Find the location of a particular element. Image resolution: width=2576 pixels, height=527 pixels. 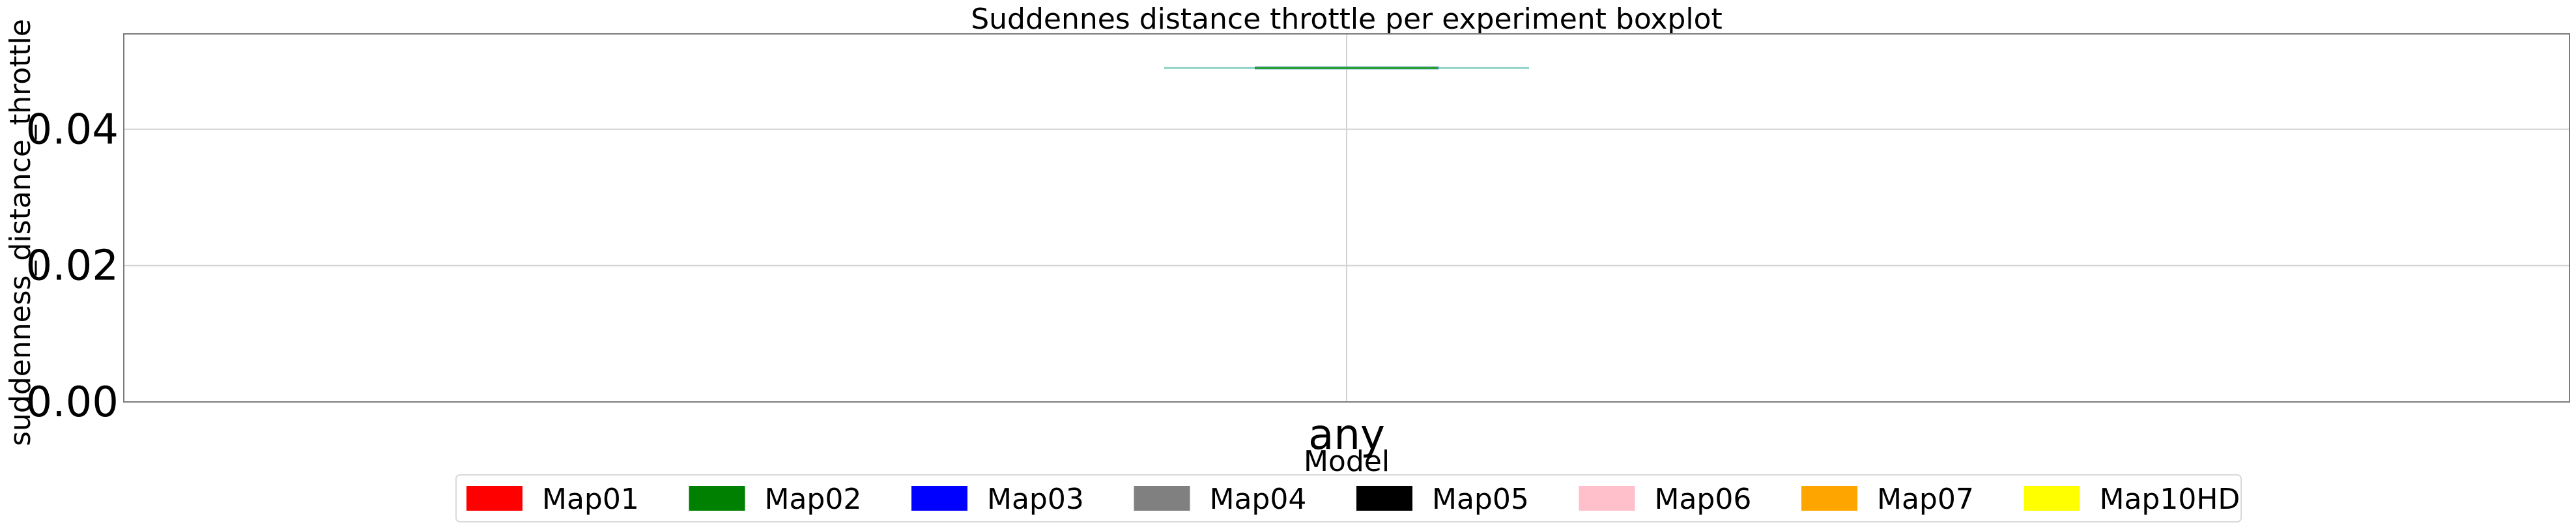

legend-label: Map07 is located at coordinates (1925, 499).